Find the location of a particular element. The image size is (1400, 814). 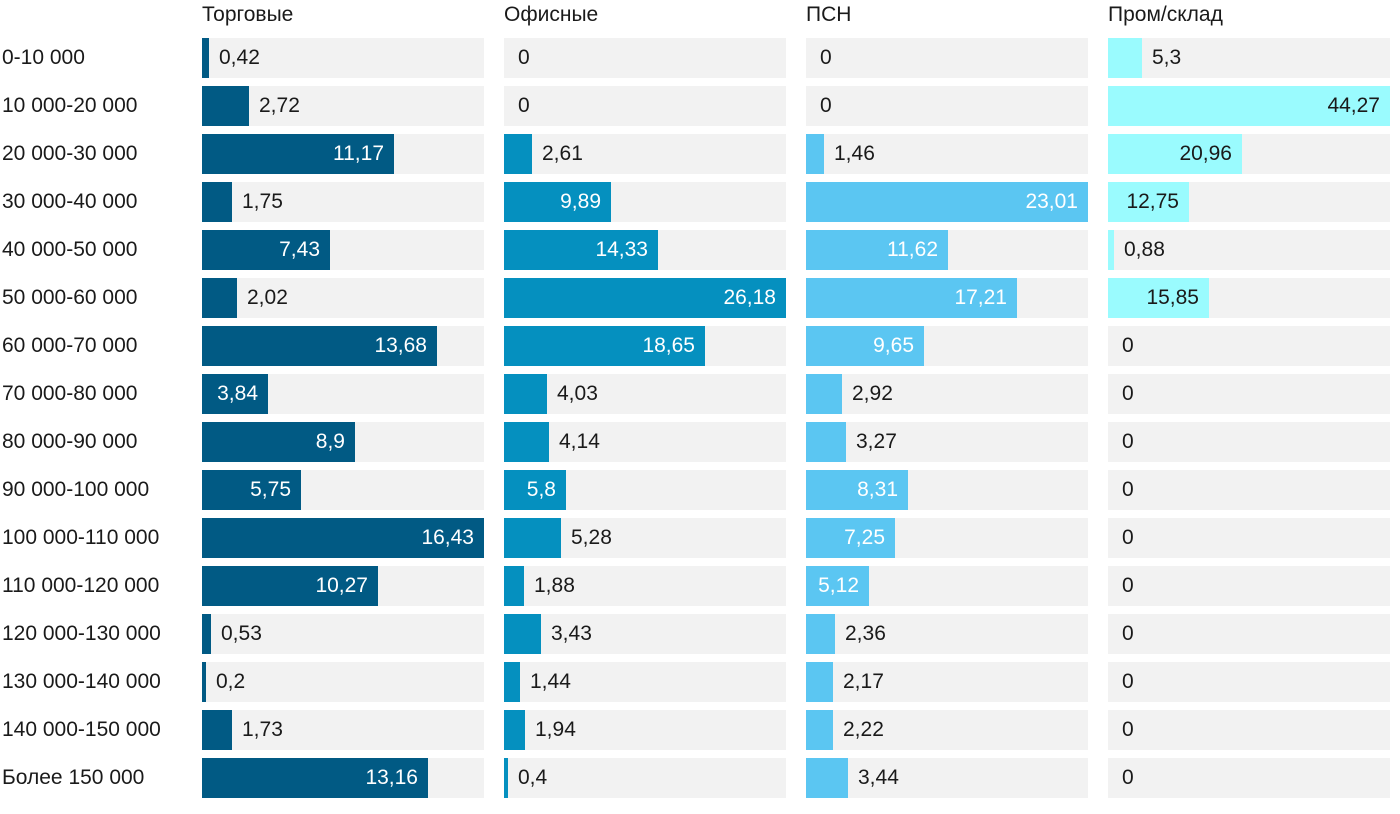

value-label: 2,36 is located at coordinates (865, 633).